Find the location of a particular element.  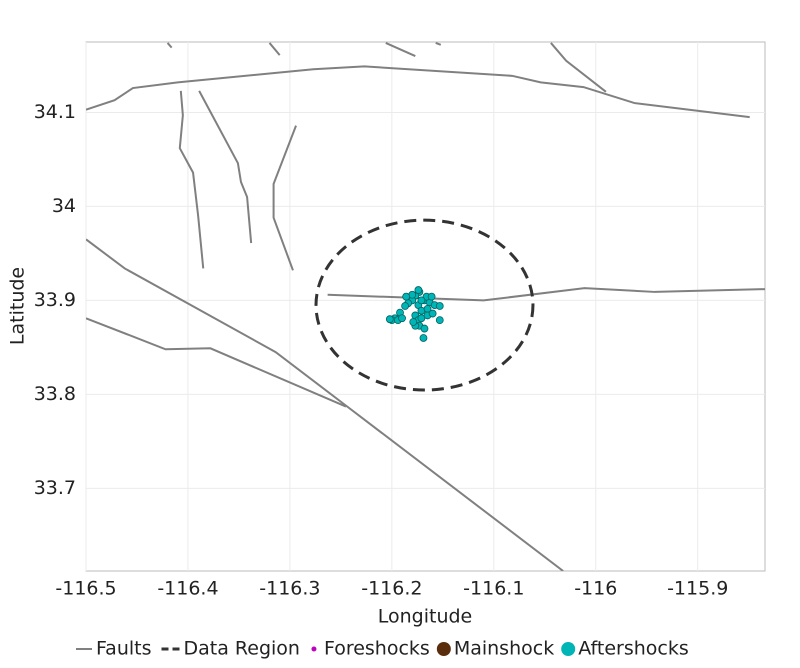

x-tick-label: -116 is located at coordinates (595, 589).